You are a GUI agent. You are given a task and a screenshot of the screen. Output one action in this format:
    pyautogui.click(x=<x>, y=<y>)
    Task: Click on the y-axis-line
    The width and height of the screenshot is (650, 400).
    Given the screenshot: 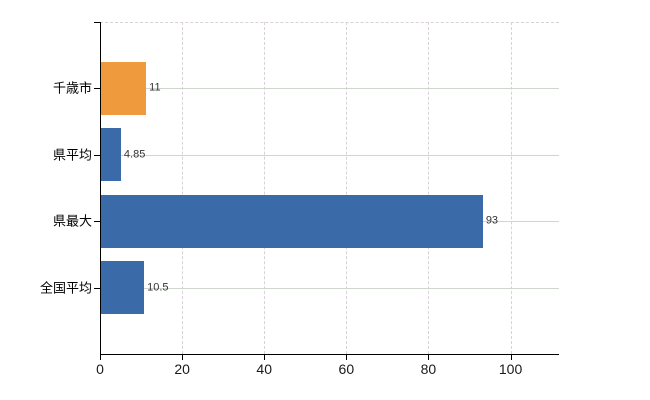 What is the action you would take?
    pyautogui.click(x=100, y=188)
    